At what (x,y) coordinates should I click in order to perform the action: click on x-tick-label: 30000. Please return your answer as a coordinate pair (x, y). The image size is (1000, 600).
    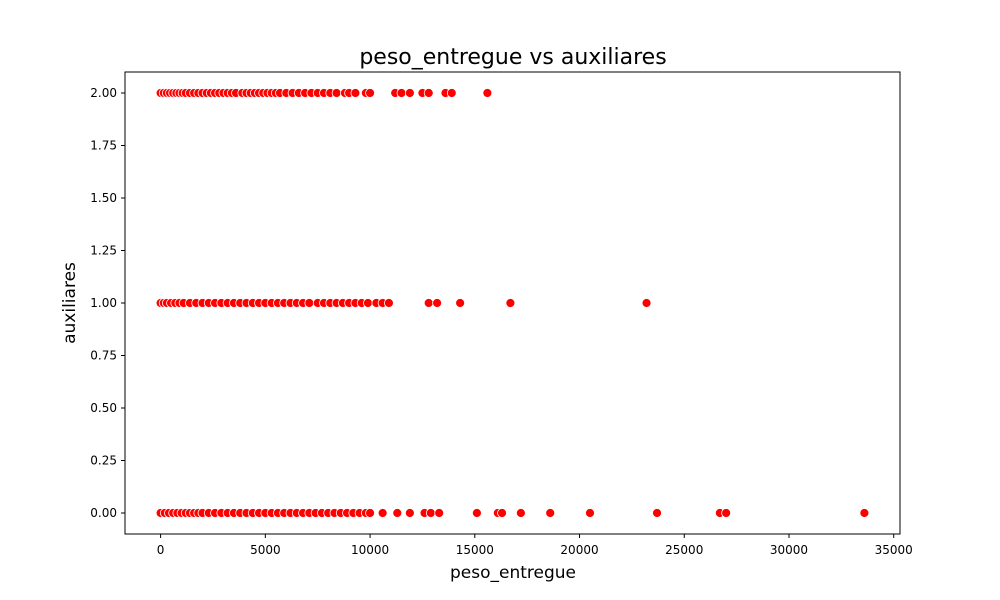
    Looking at the image, I should click on (789, 550).